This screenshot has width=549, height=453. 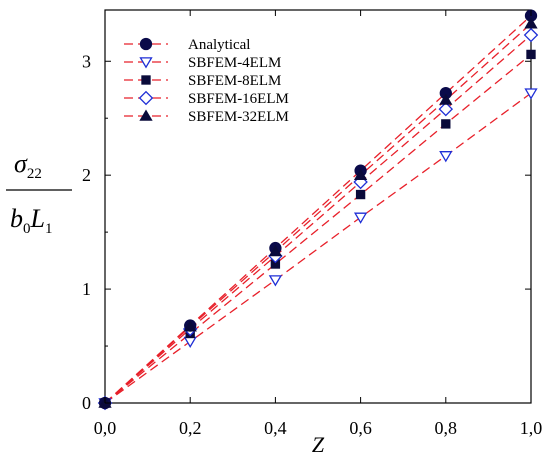 I want to click on x-tick-label: 0,8, so click(x=446, y=428).